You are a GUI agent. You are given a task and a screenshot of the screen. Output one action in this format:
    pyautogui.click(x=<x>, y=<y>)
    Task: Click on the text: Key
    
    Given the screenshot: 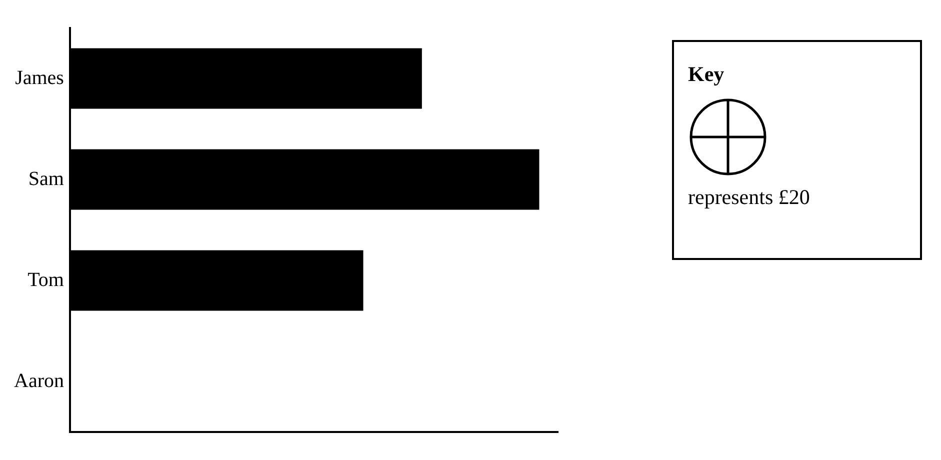 What is the action you would take?
    pyautogui.click(x=707, y=74)
    